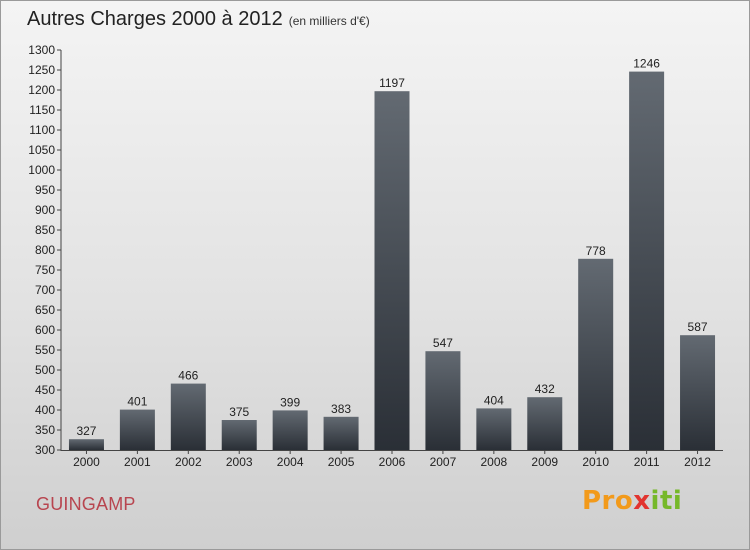 This screenshot has width=750, height=550. I want to click on city-name: GUINGAMP, so click(86, 504).